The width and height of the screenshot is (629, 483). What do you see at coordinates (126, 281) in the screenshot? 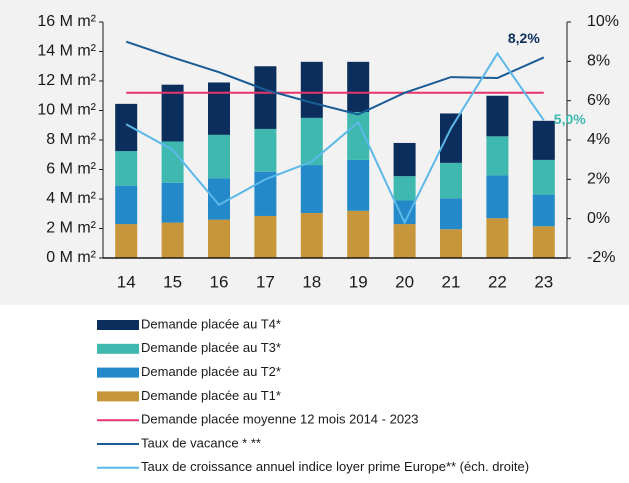
I see `x-tick-label: 14` at bounding box center [126, 281].